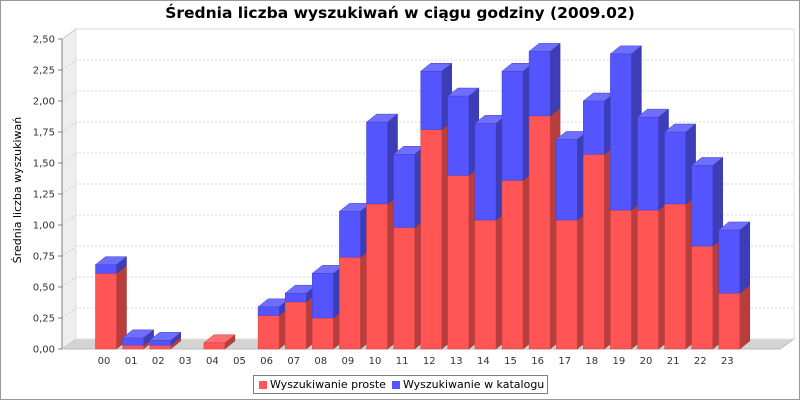 The width and height of the screenshot is (800, 400). Describe the element at coordinates (185, 361) in the screenshot. I see `x-tick-03: 03` at that location.